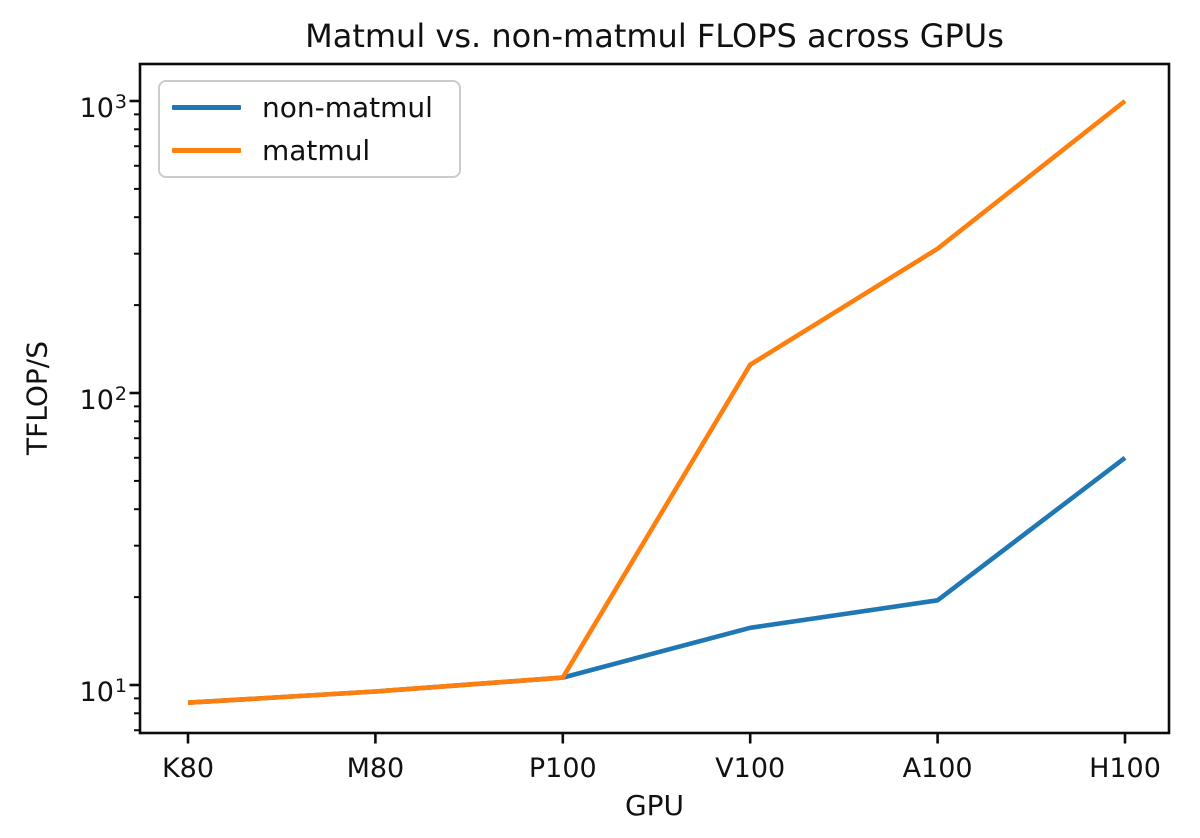 This screenshot has width=1200, height=838. I want to click on chart-title: Matmul vs. non-matmul FLOPS across GPUs, so click(654, 36).